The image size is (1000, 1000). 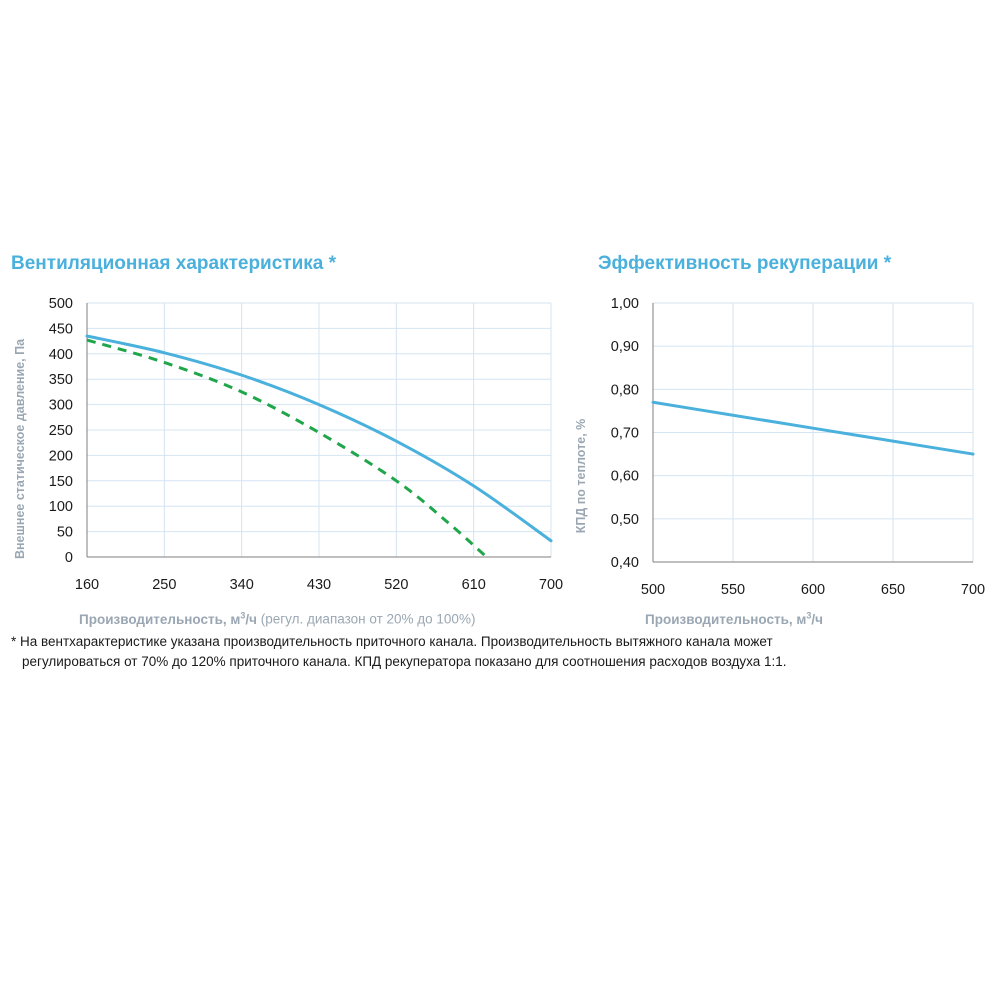 I want to click on xlabel-left-main: Производительность, м, so click(x=160, y=619).